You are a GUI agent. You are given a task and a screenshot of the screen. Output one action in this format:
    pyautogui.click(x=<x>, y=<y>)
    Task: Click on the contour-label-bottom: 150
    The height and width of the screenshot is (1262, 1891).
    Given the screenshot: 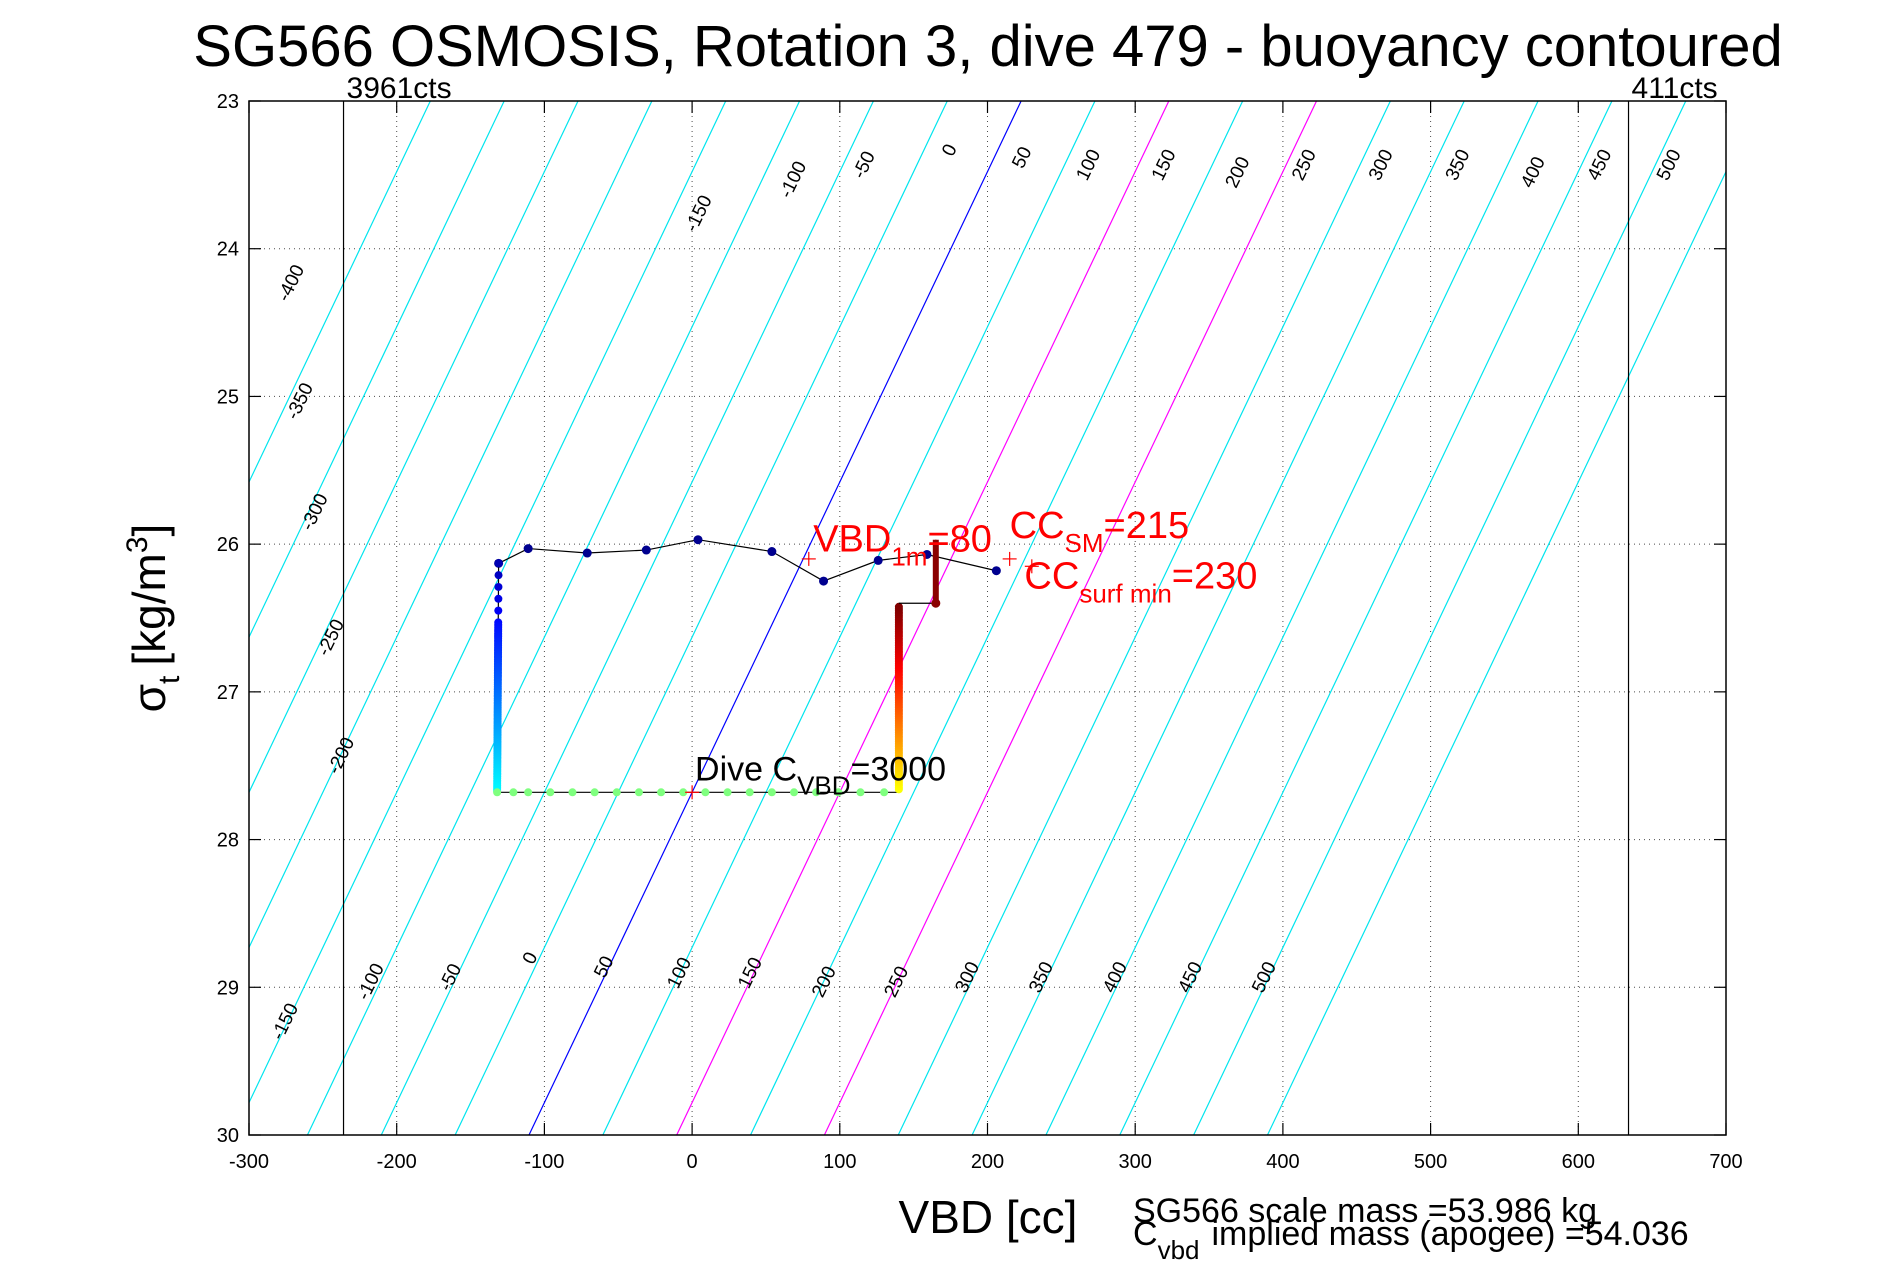 What is the action you would take?
    pyautogui.click(x=750, y=973)
    